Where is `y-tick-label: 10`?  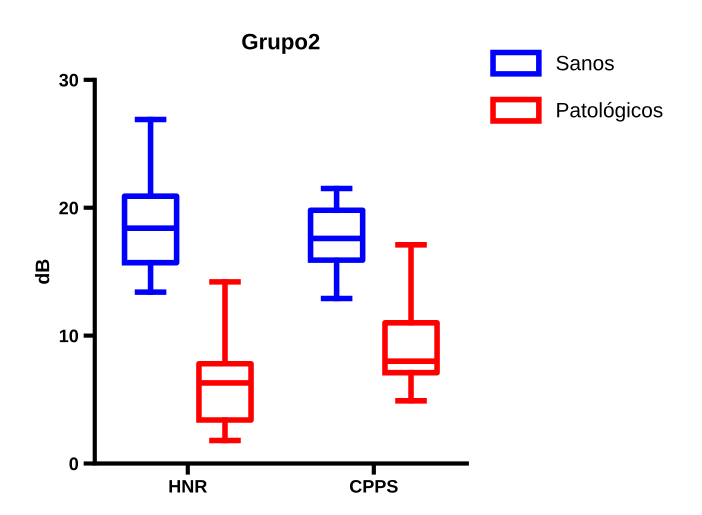
y-tick-label: 10 is located at coordinates (69, 336).